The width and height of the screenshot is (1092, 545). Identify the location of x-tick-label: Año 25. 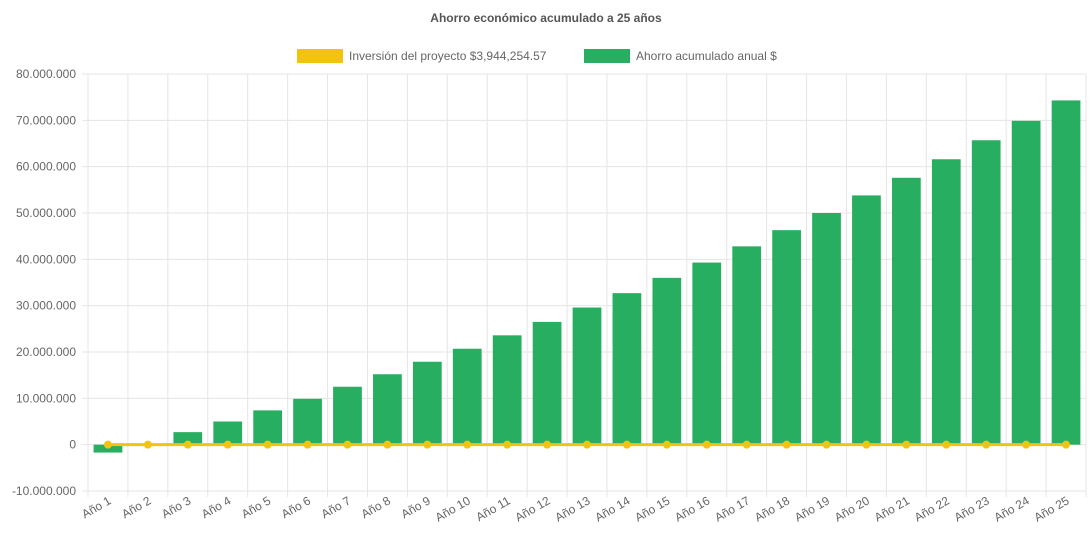
(1052, 508).